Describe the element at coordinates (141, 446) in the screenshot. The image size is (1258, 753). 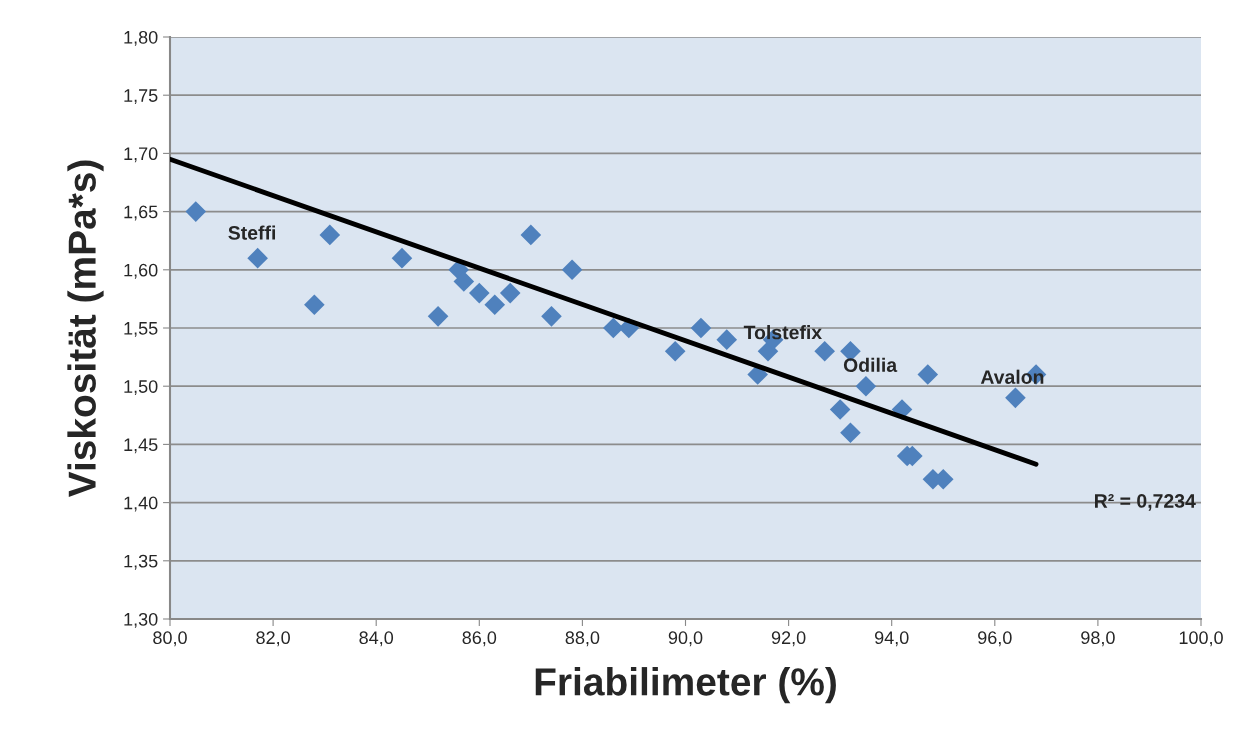
I see `y-tick-label: 1,45` at that location.